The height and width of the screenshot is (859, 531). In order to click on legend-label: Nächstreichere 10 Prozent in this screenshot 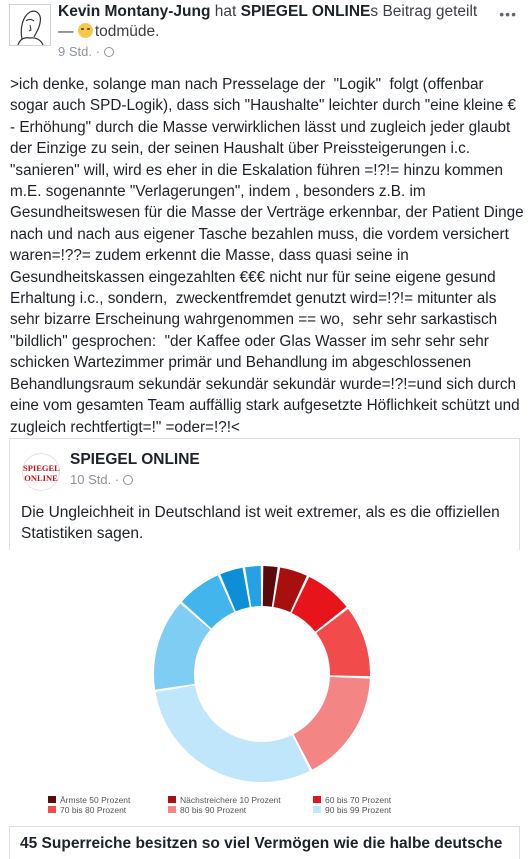, I will do `click(230, 800)`.